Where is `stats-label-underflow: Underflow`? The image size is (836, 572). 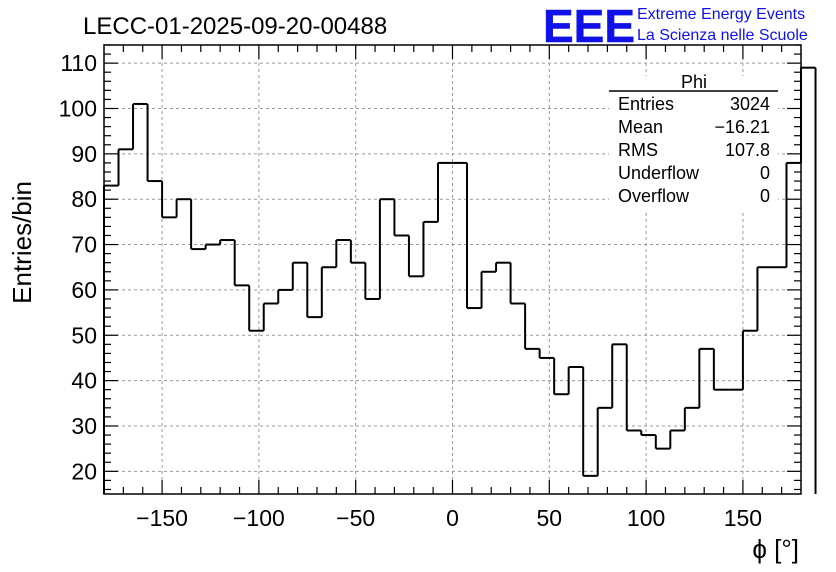 stats-label-underflow: Underflow is located at coordinates (659, 173).